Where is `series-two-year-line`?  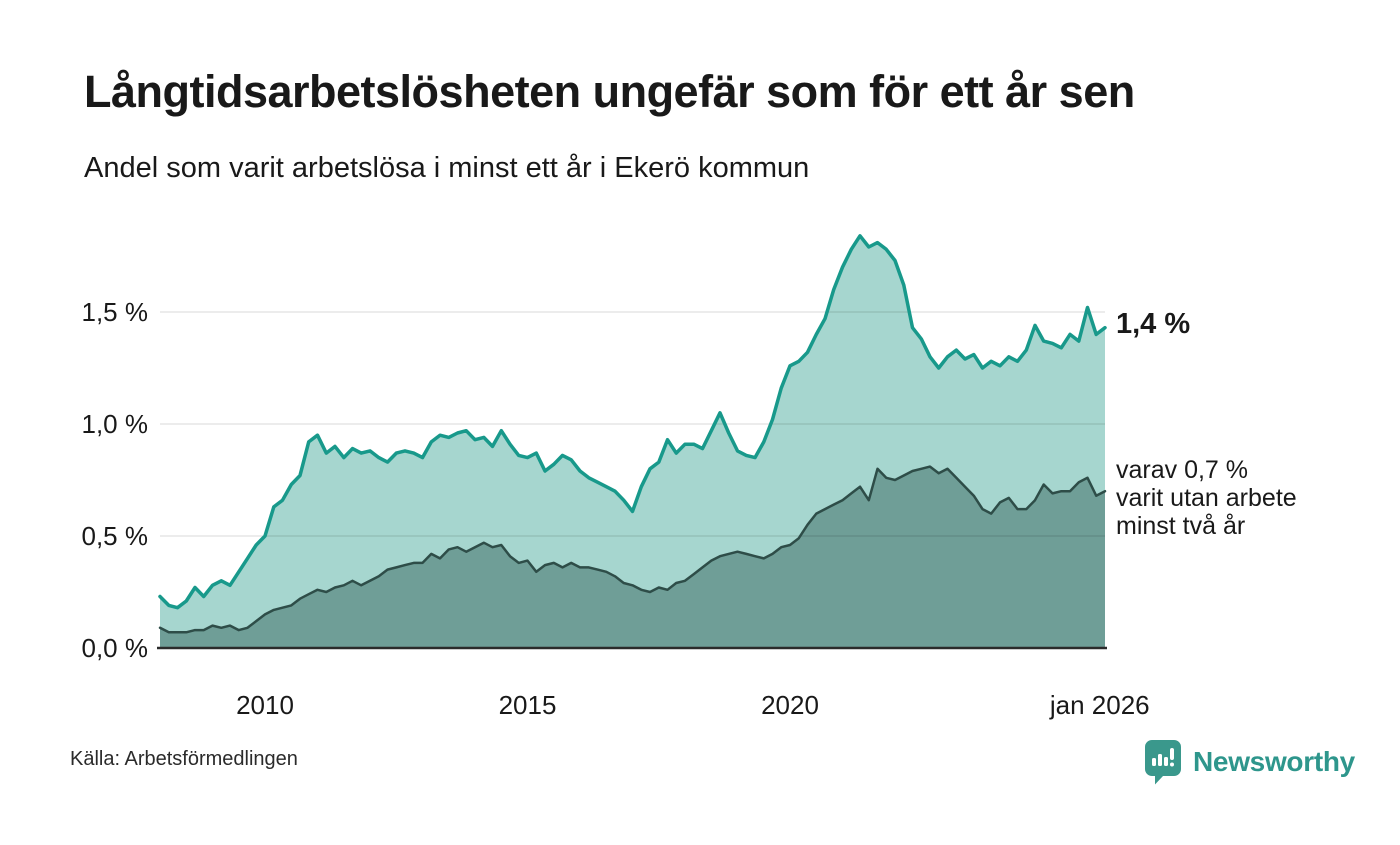 series-two-year-line is located at coordinates (632, 549).